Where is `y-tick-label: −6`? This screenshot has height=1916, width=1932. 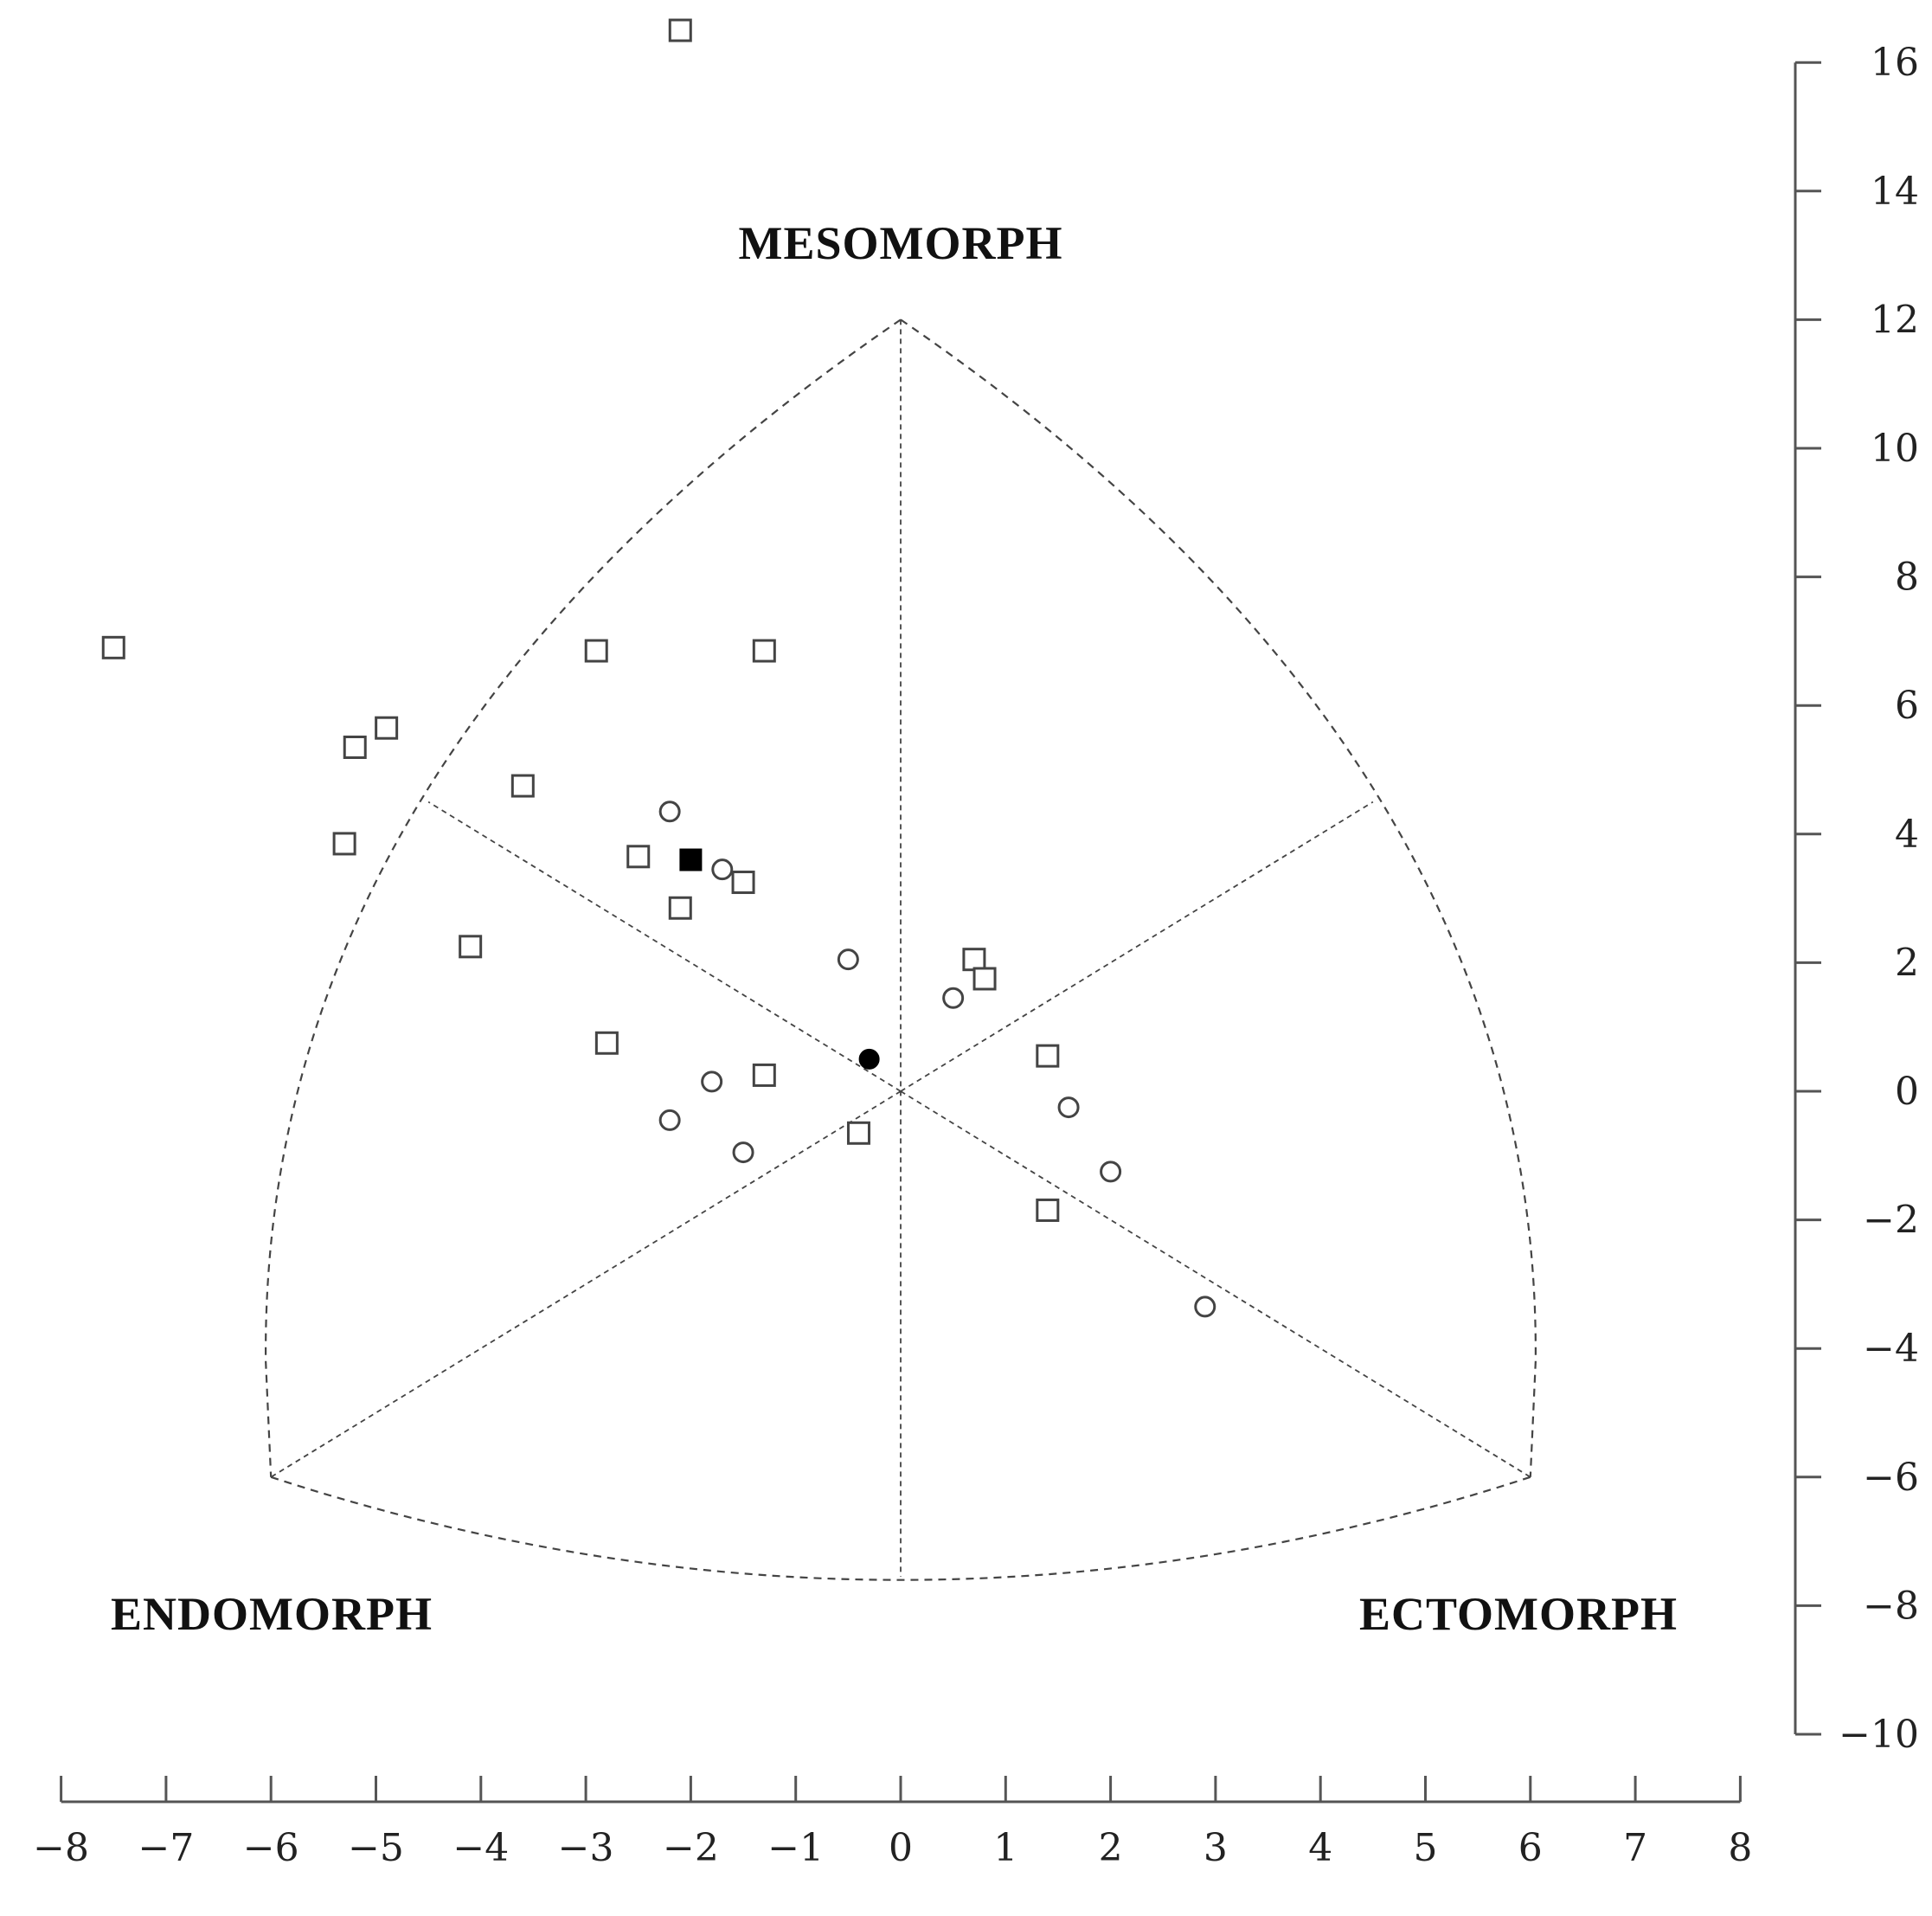
y-tick-label: −6 is located at coordinates (1891, 1478).